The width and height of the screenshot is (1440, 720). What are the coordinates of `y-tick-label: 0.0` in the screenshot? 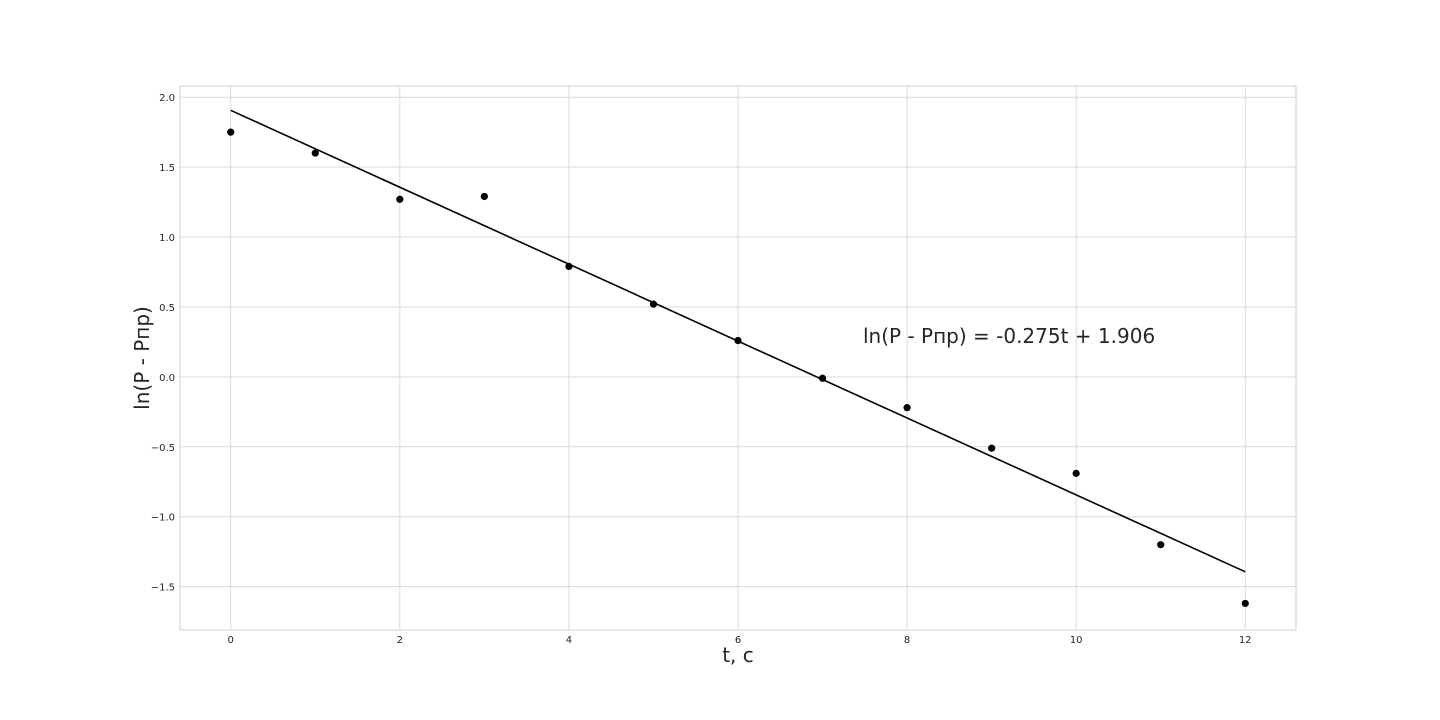 It's located at (167, 378).